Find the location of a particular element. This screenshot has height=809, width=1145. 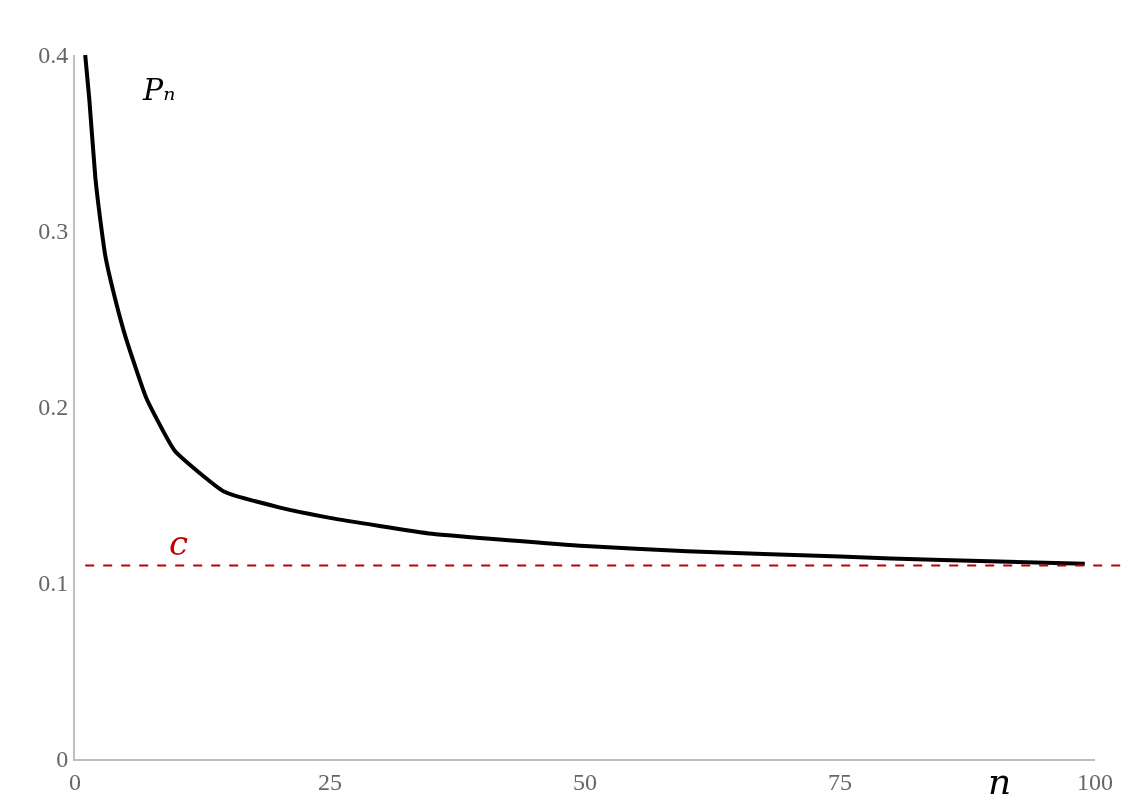

x-axis-title: n is located at coordinates (1000, 781).